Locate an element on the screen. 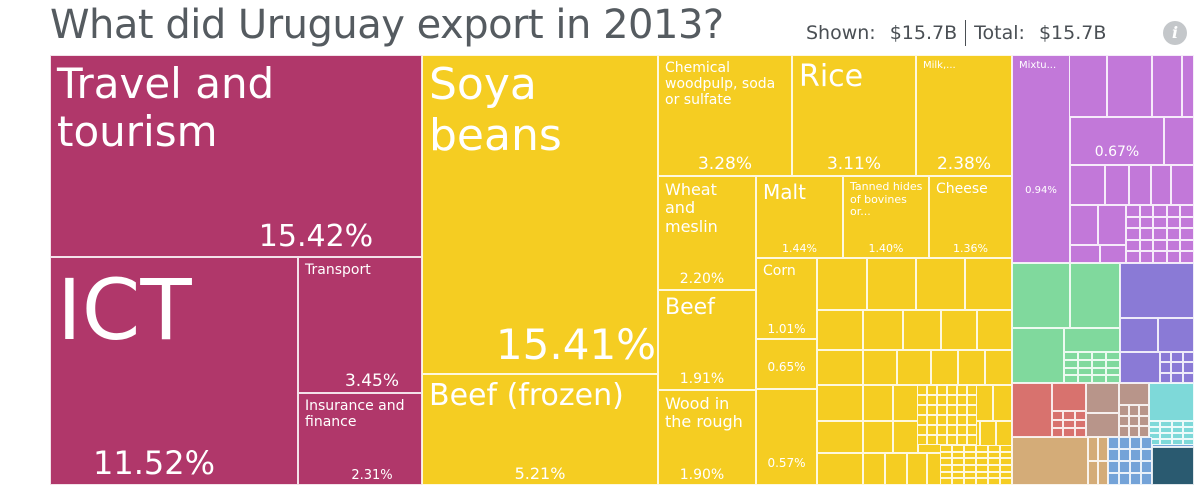  treemap-cell-soya-beans: Soya beans 15.41% is located at coordinates (540, 214).